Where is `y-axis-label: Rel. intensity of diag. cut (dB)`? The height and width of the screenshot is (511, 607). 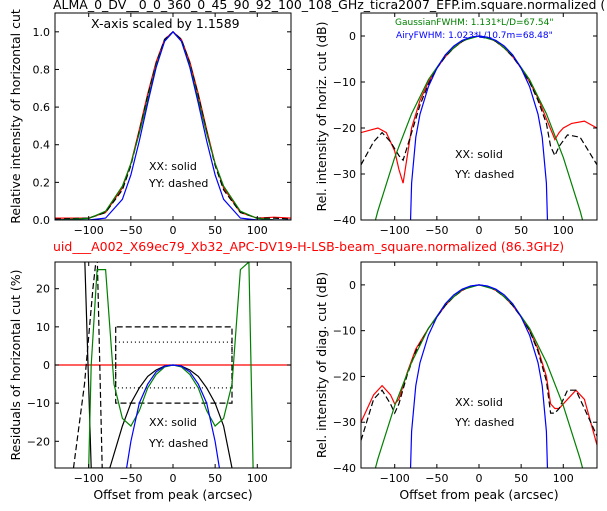
y-axis-label: Rel. intensity of diag. cut (dB) is located at coordinates (321, 365).